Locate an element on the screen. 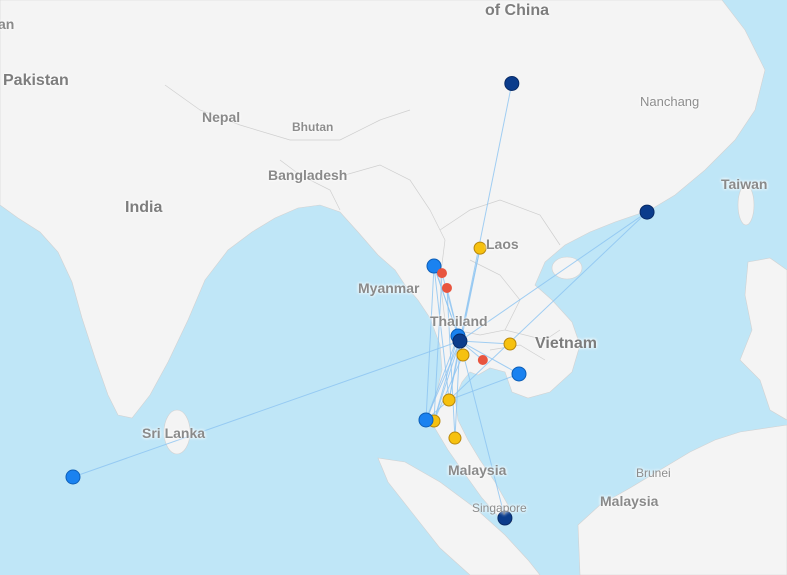  label-malaysia-west: Malaysia is located at coordinates (477, 470).